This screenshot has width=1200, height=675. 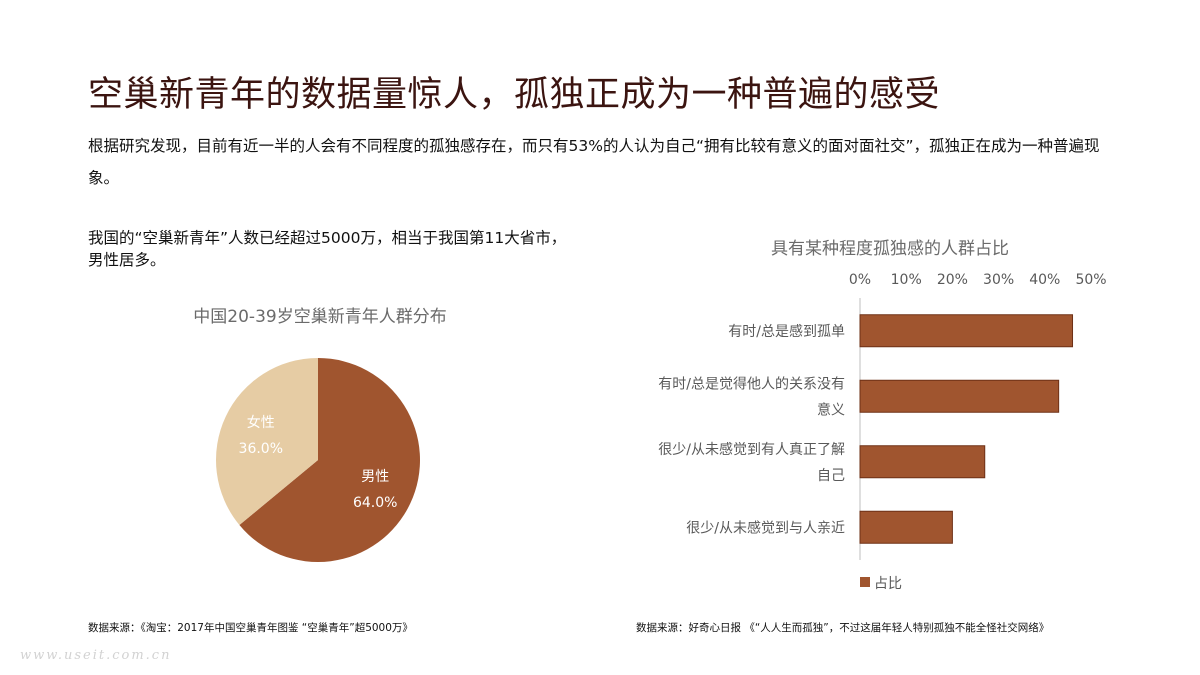 I want to click on x-tick-label: 20%, so click(x=952, y=280).